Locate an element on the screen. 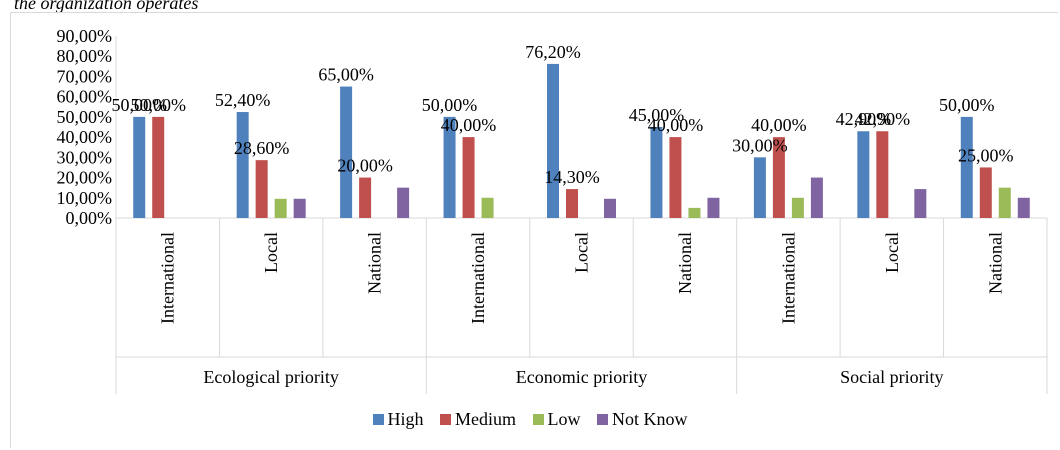 This screenshot has height=450, width=1060. legend-item-low: Low is located at coordinates (557, 419).